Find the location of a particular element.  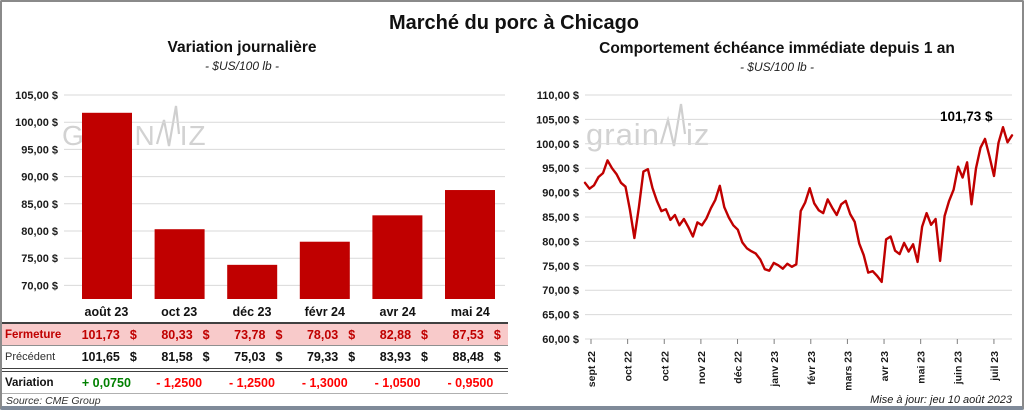

category-header: oct 23 is located at coordinates (179, 312).